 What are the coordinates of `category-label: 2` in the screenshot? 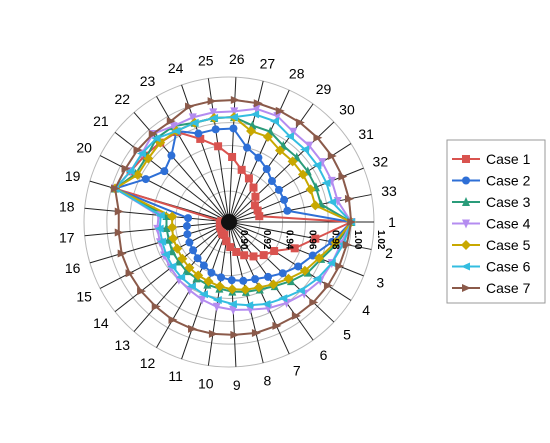 It's located at (389, 253).